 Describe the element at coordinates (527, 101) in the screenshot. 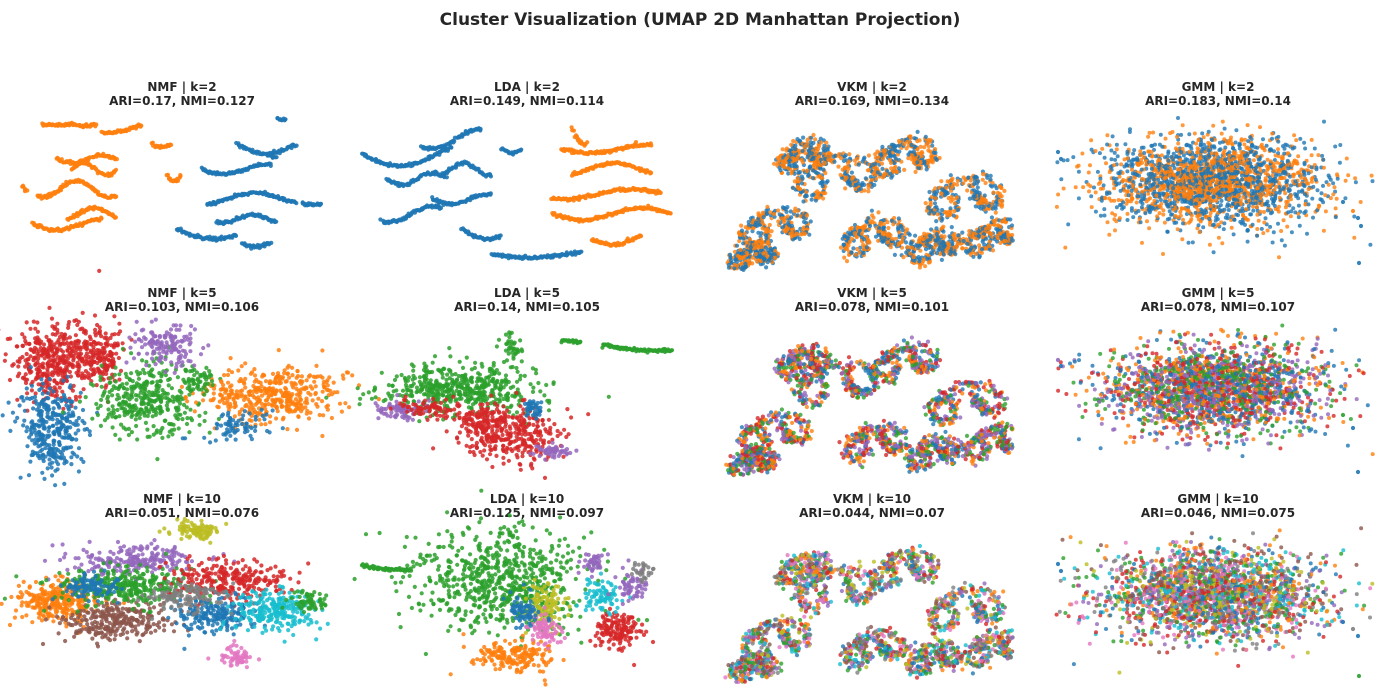

I see `panel-subtitle: ARI=0.149, NMI=0.114` at that location.